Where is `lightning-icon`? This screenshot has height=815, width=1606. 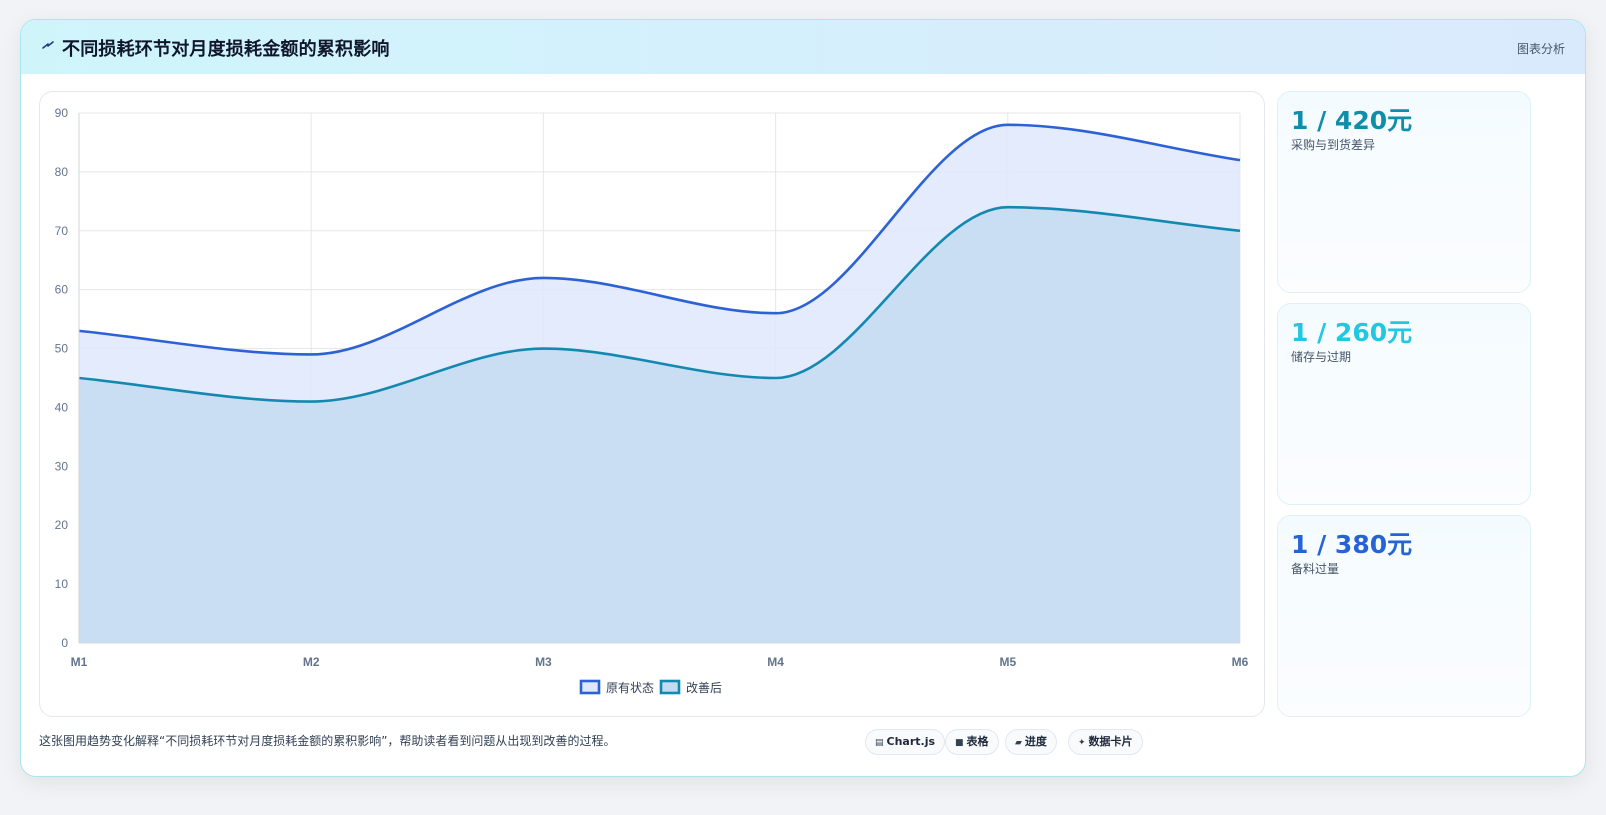
lightning-icon is located at coordinates (48, 45).